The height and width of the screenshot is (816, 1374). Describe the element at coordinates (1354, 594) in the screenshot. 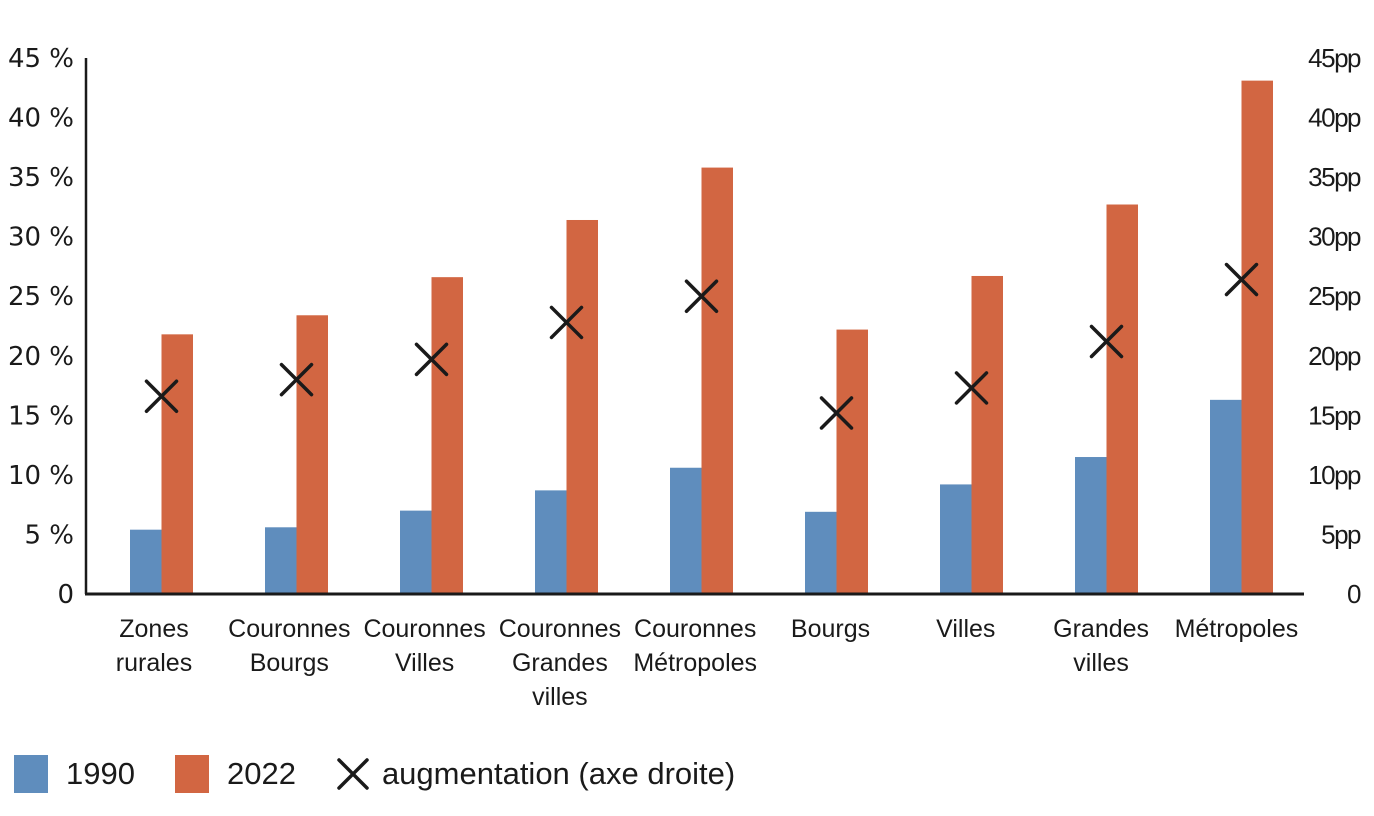

I see `right-tick-label: 0` at that location.